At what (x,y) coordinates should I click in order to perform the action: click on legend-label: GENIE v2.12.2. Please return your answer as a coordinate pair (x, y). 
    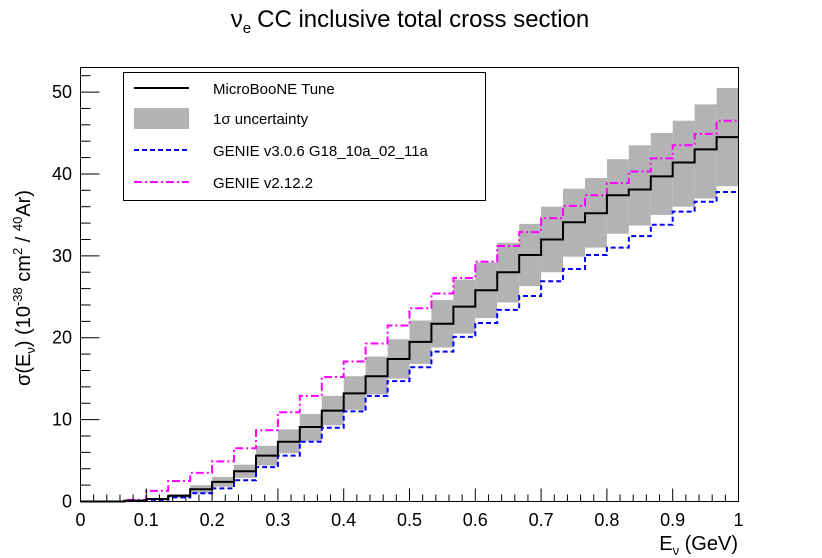
    Looking at the image, I should click on (263, 183).